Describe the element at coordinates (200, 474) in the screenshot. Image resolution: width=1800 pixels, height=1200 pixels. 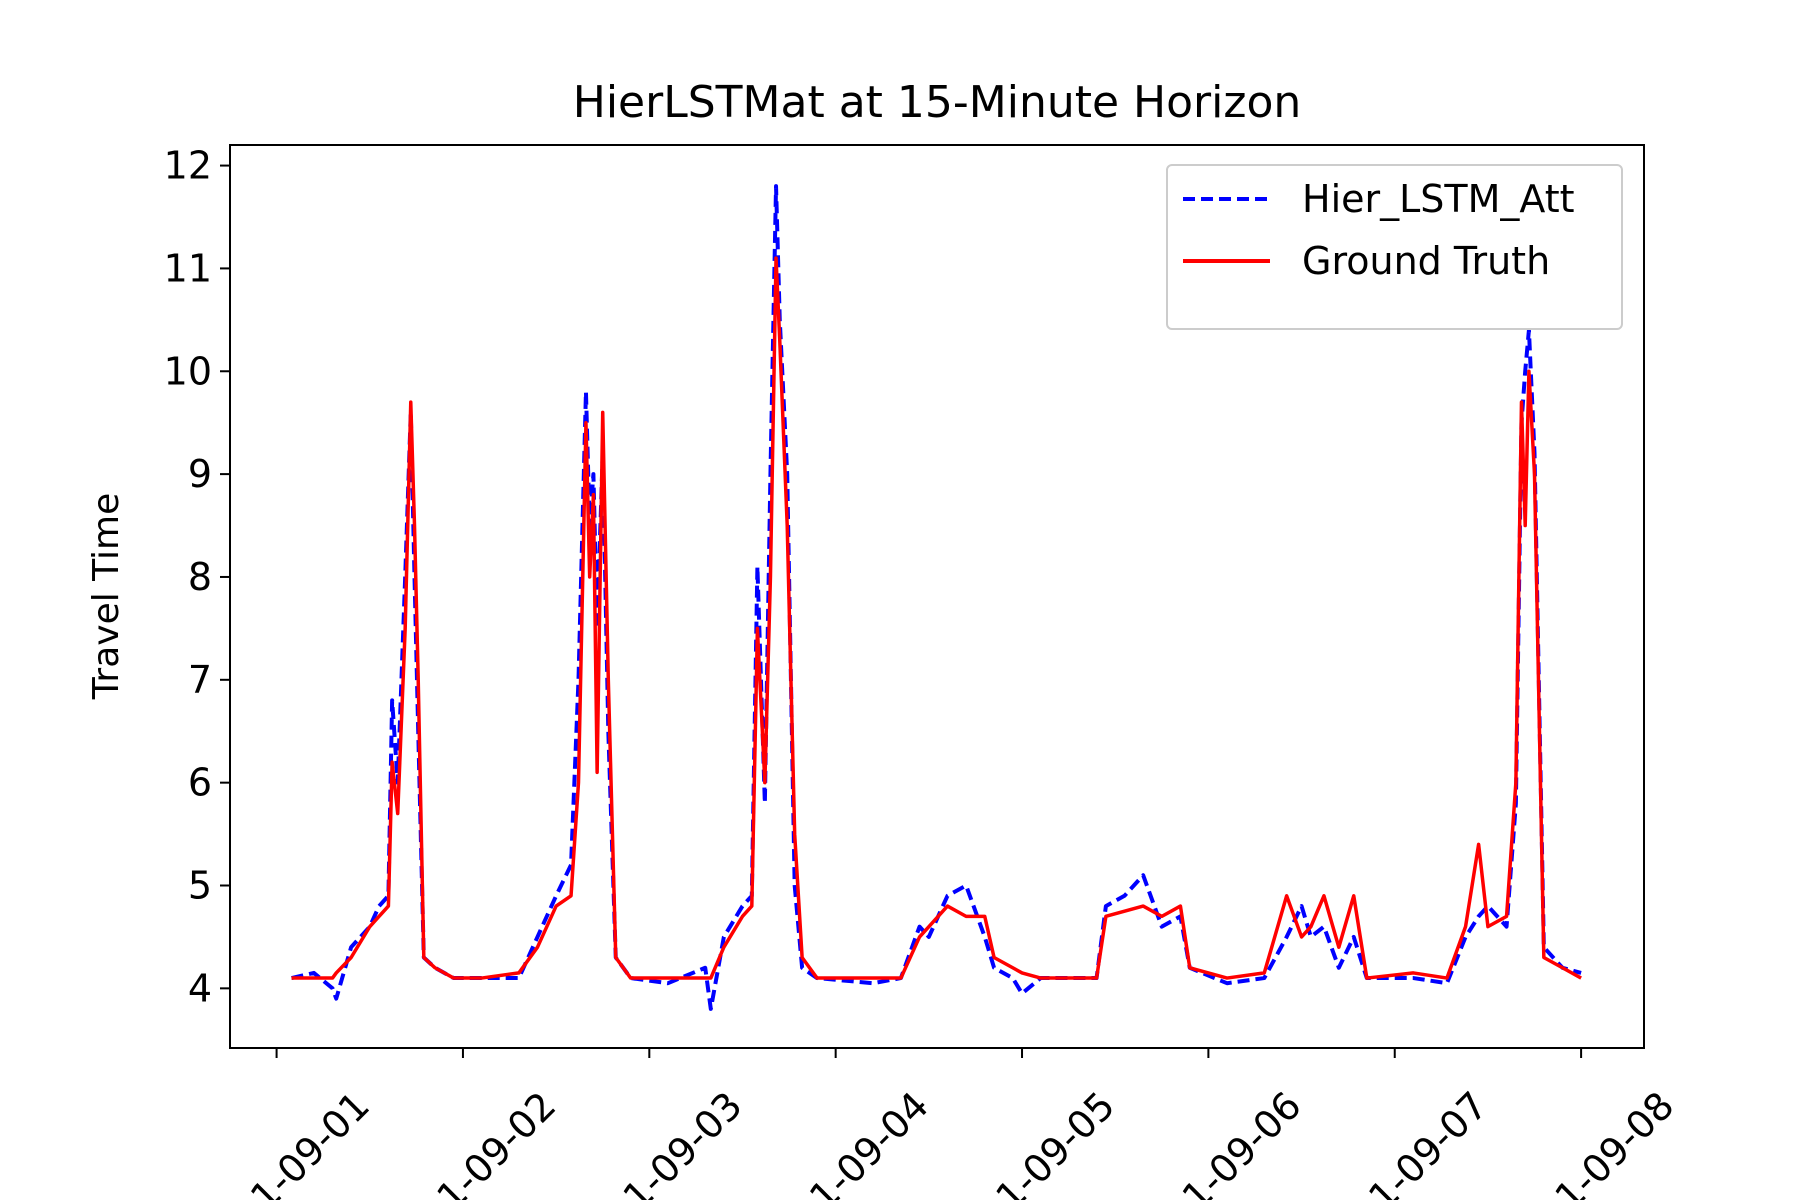
I see `y-tick-label: 9` at that location.